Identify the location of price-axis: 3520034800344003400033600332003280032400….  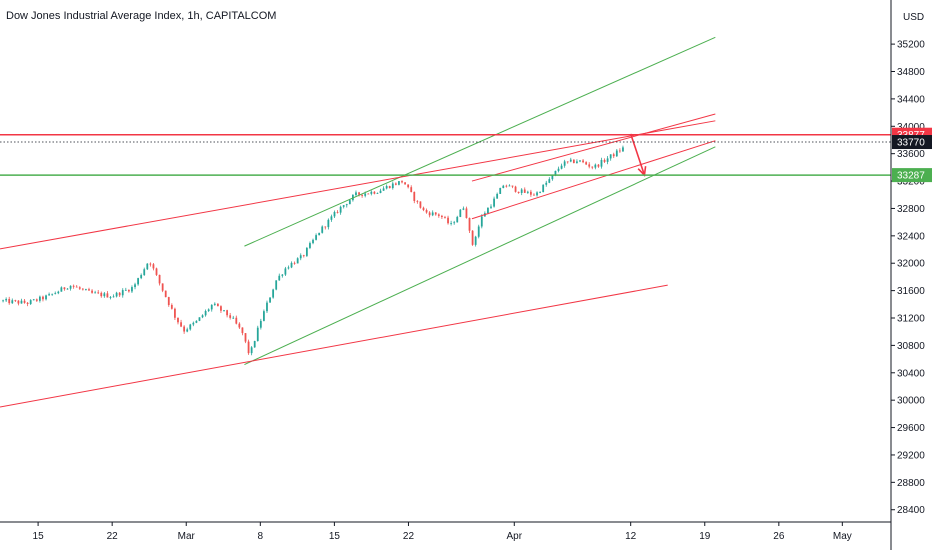
(911, 275).